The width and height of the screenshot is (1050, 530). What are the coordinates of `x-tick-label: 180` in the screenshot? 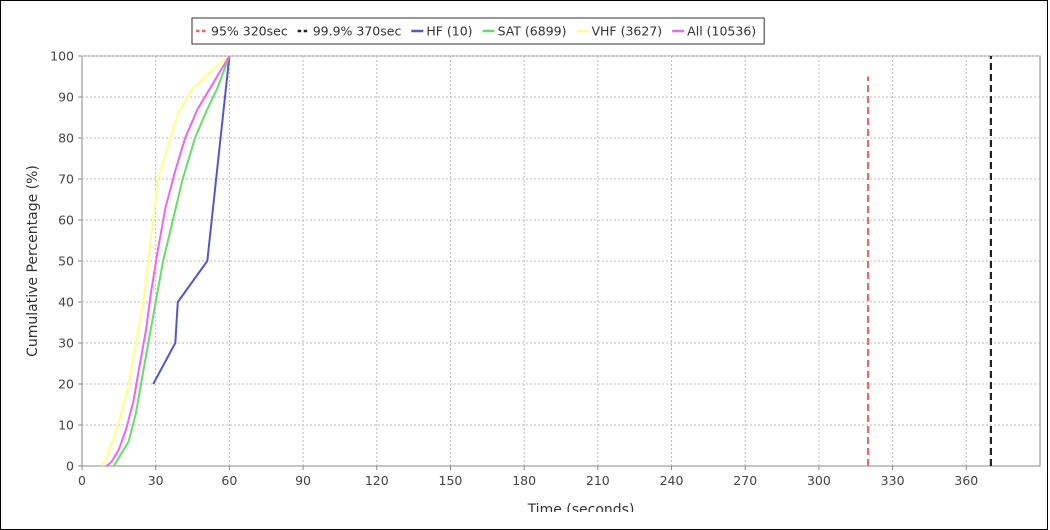 It's located at (524, 480).